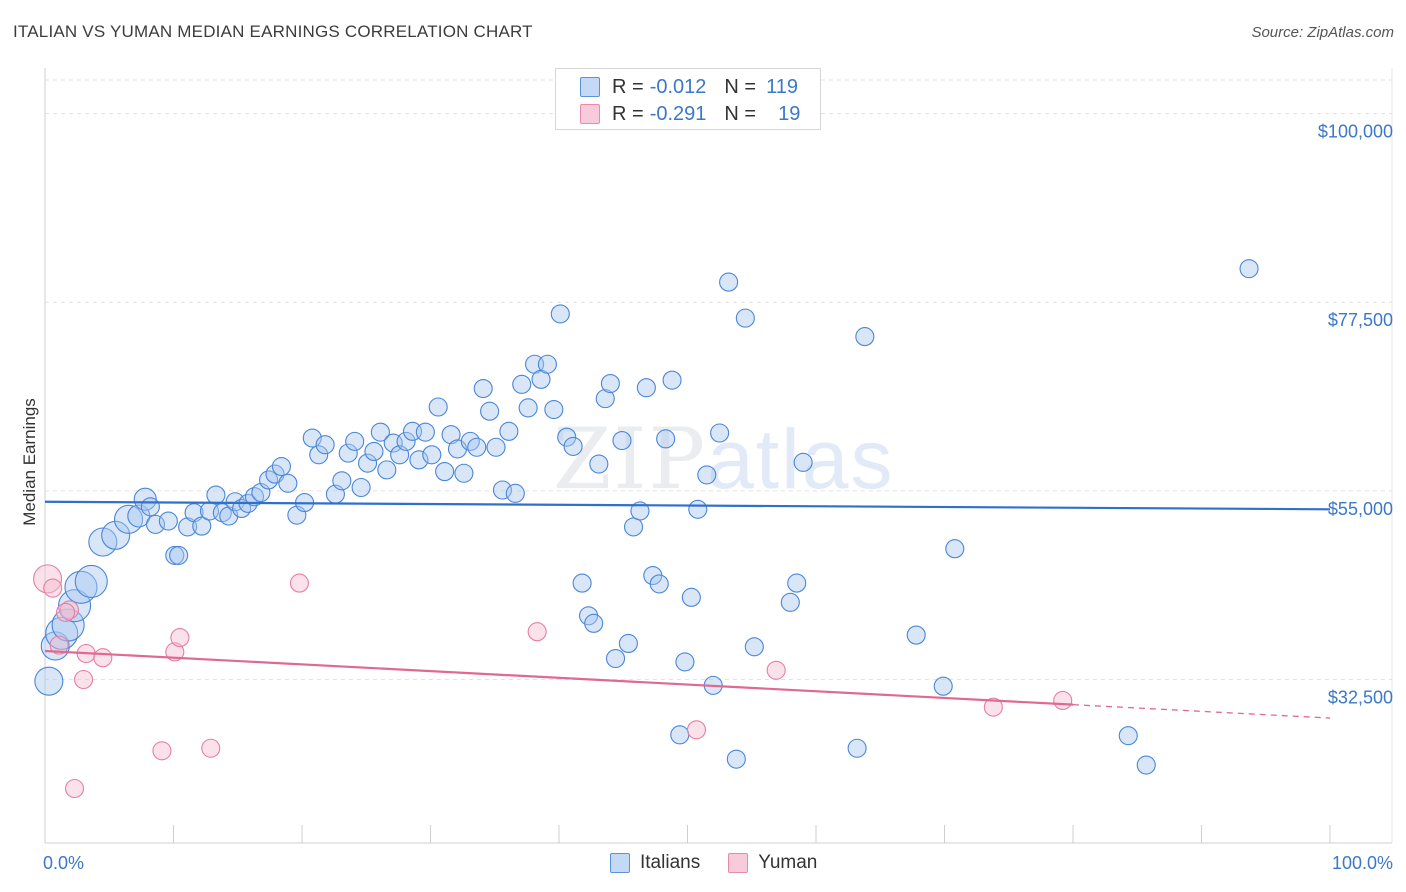 This screenshot has height=892, width=1406. I want to click on legend-n-value: 119, so click(782, 86).